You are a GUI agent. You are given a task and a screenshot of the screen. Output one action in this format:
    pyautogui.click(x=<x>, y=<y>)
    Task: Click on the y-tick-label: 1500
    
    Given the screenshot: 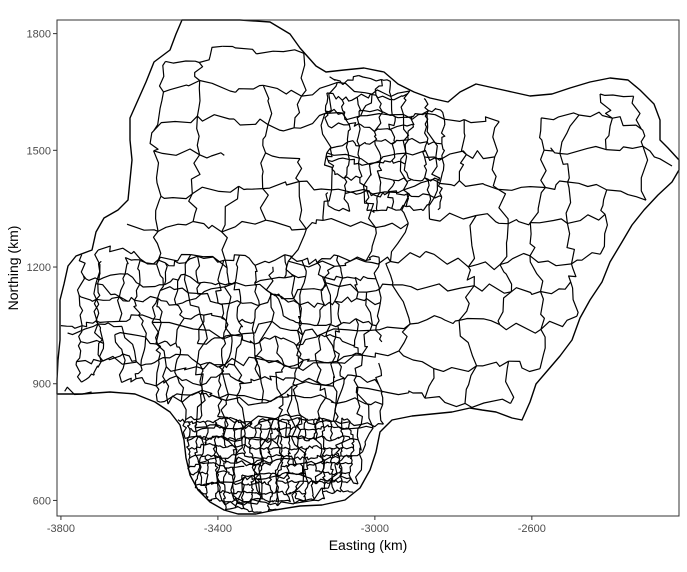 What is the action you would take?
    pyautogui.click(x=39, y=151)
    